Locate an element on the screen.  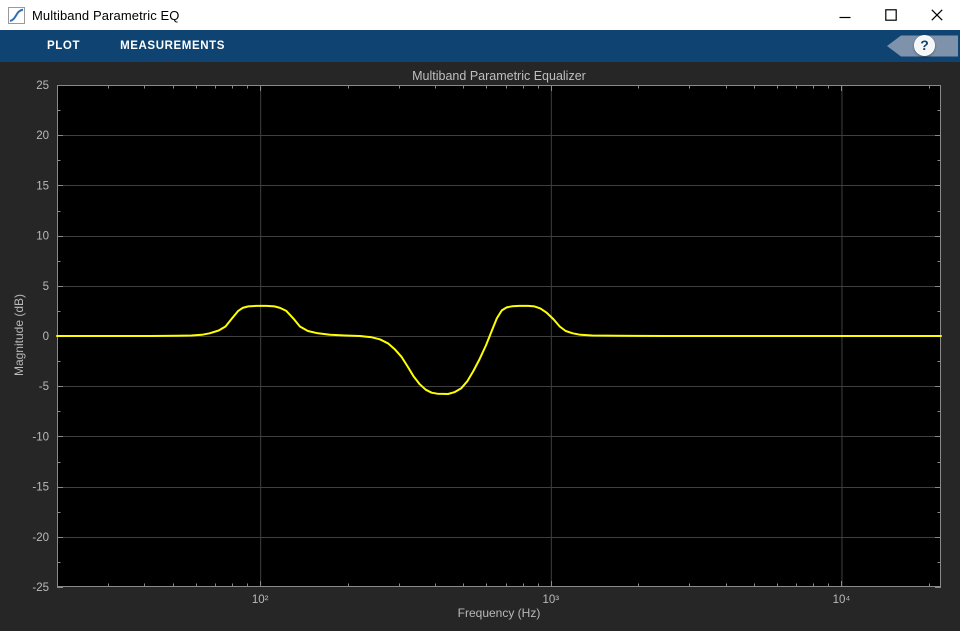
minimize-button is located at coordinates (845, 15).